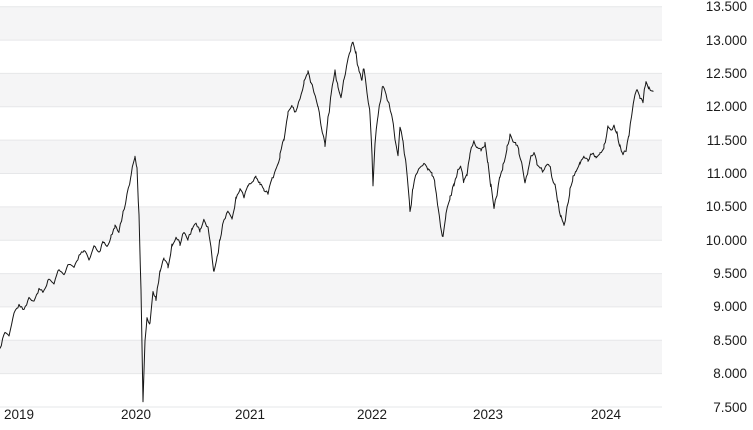  I want to click on y-tick-label: 10.000, so click(726, 240).